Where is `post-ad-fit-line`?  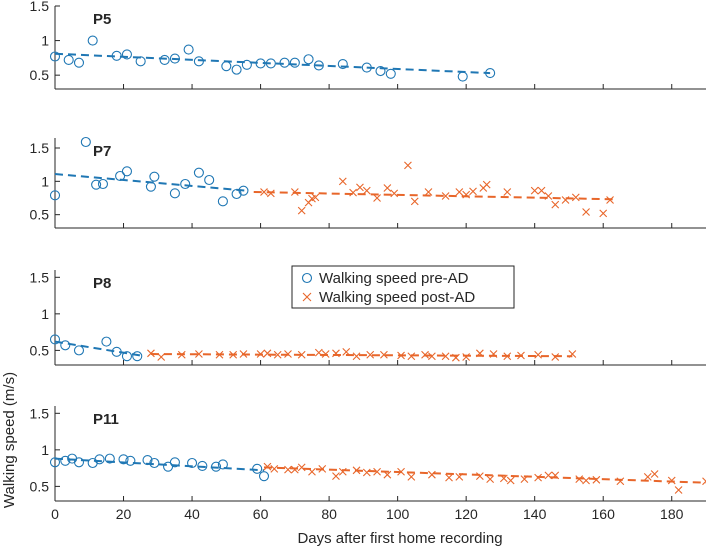 post-ad-fit-line is located at coordinates (485, 474).